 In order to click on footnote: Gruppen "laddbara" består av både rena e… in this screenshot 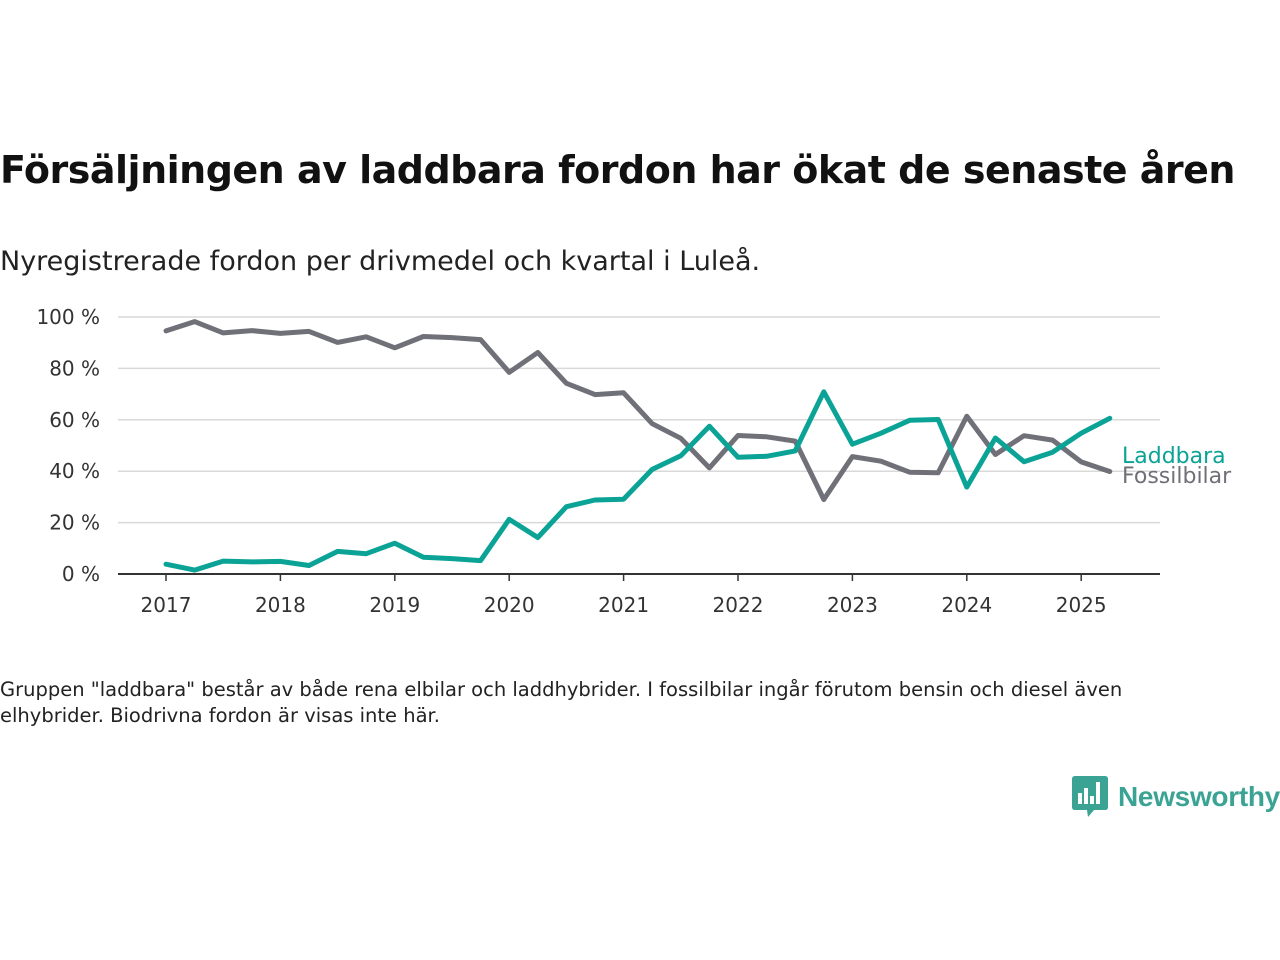, I will do `click(561, 702)`.